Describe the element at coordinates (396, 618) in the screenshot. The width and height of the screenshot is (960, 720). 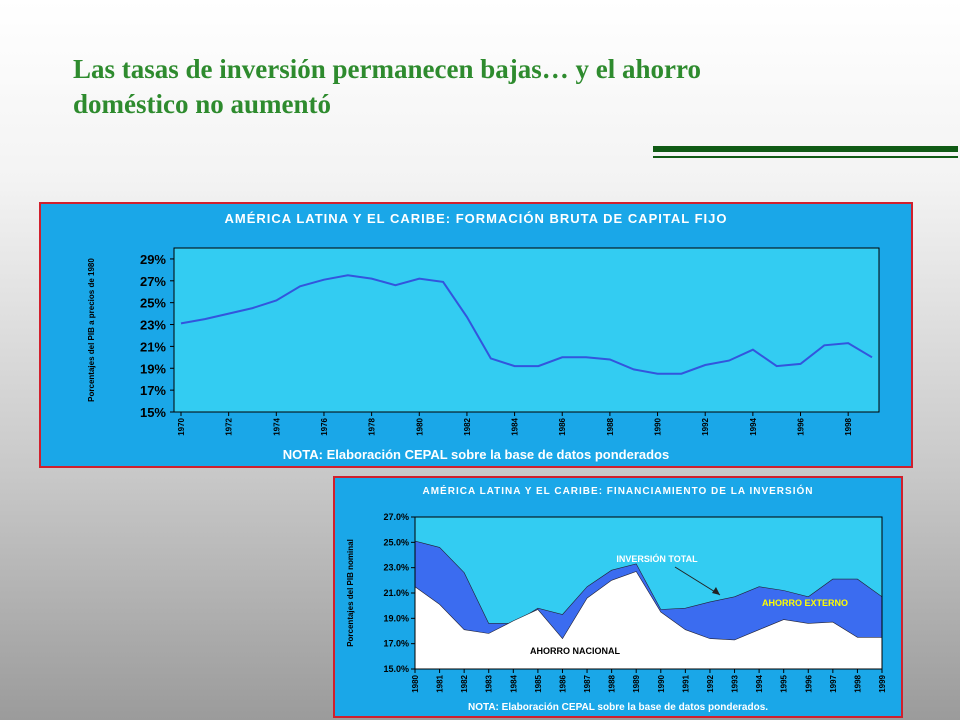
I see `chart2-y-tick-label: 19.0%` at that location.